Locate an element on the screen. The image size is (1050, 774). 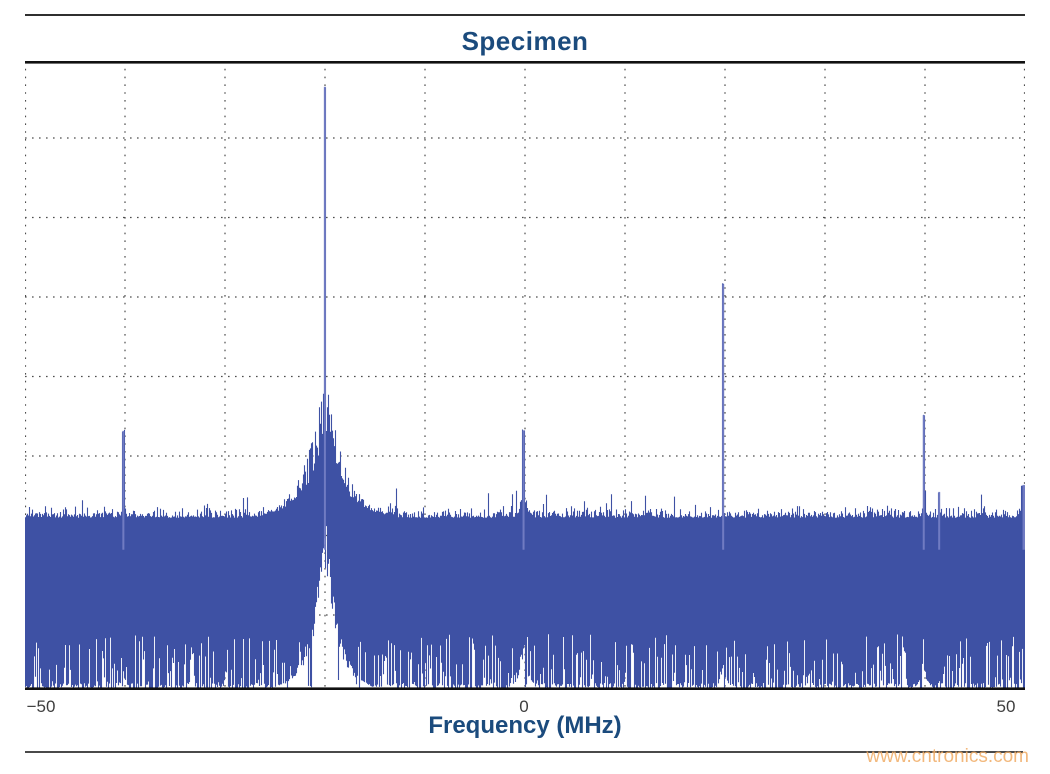
x-tick-label: −50 is located at coordinates (41, 706).